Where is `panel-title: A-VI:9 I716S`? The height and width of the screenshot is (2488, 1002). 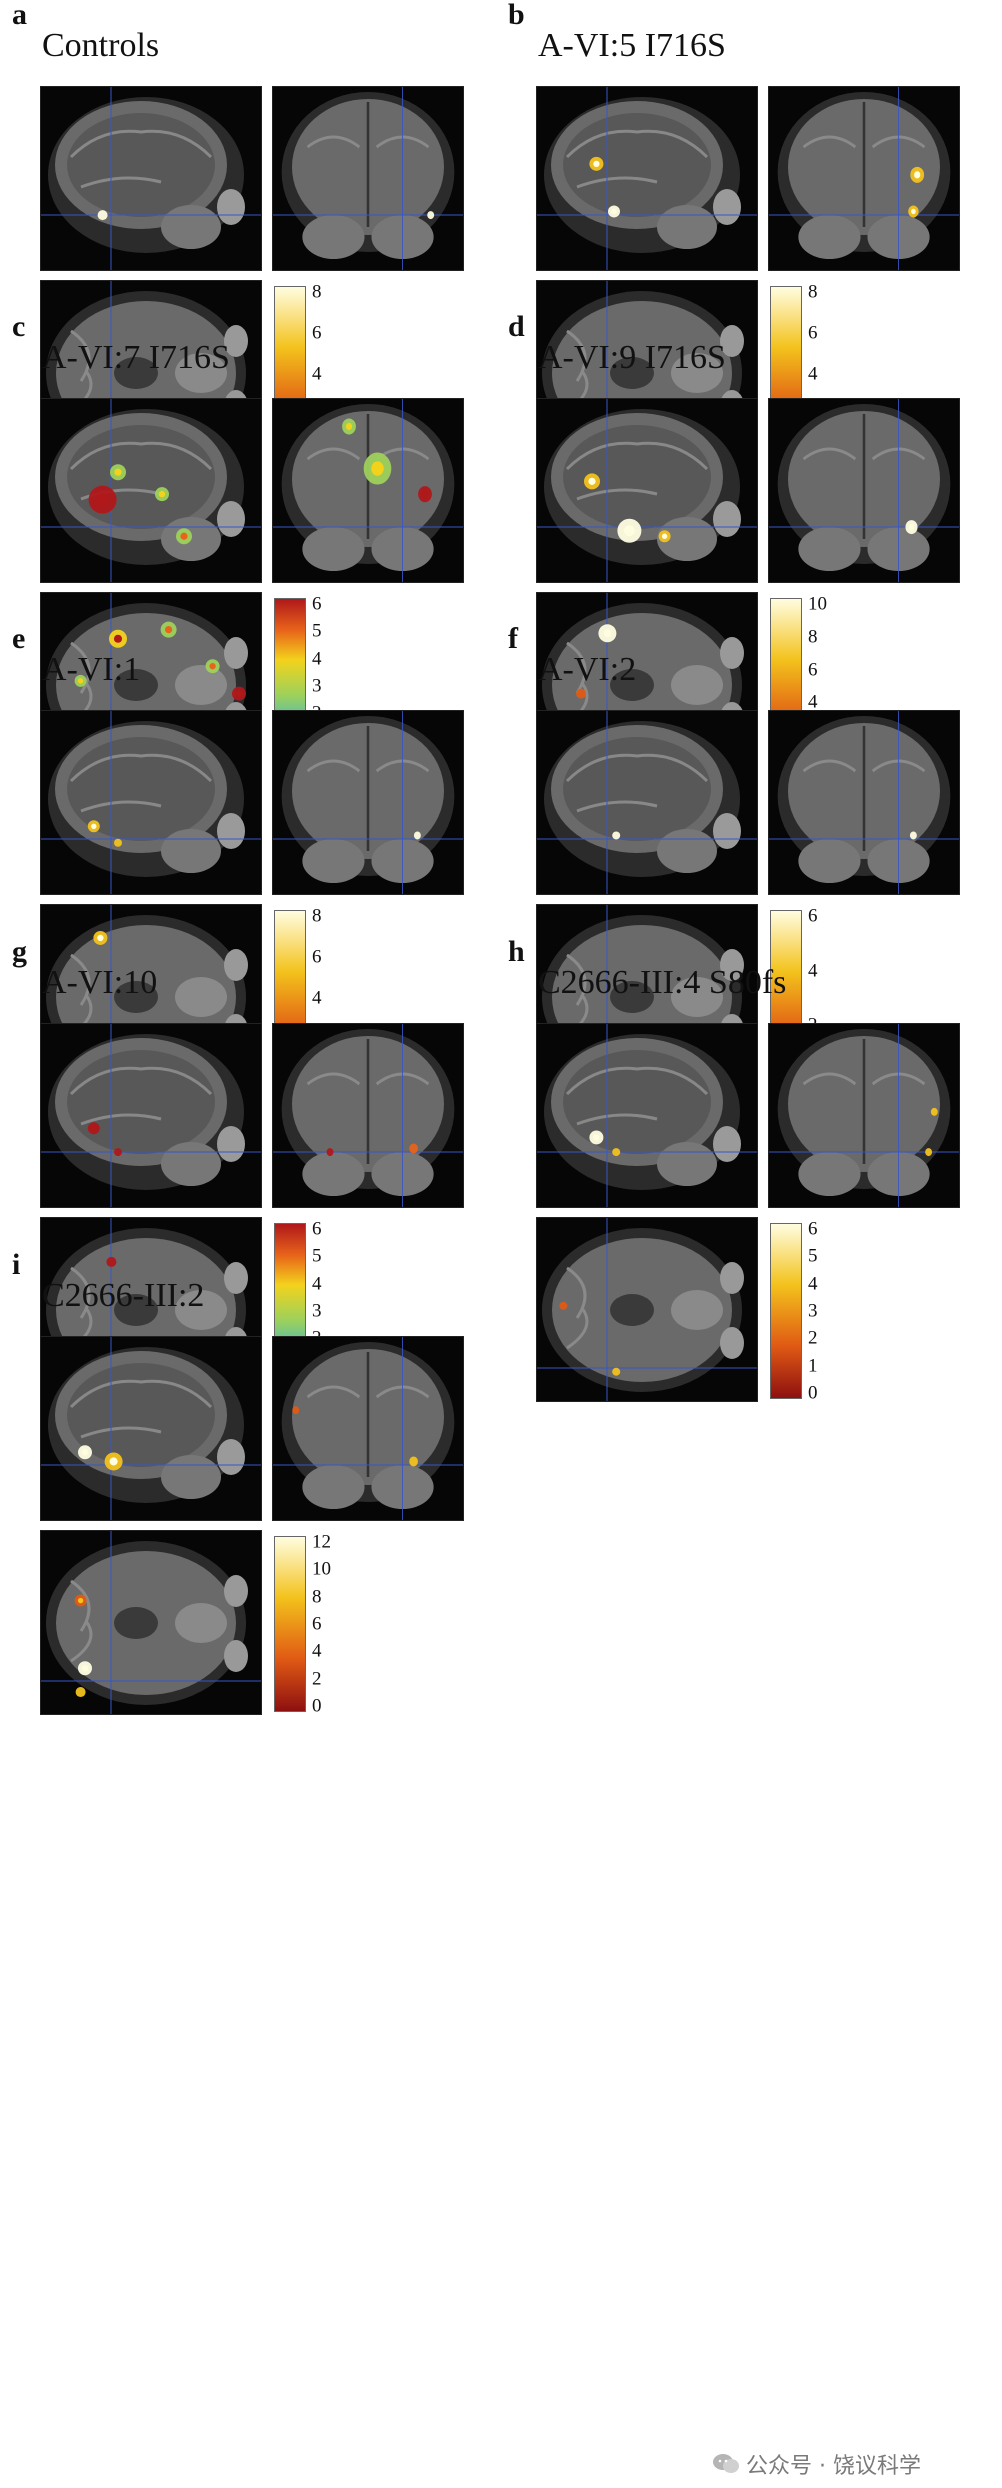 panel-title: A-VI:9 I716S is located at coordinates (632, 357).